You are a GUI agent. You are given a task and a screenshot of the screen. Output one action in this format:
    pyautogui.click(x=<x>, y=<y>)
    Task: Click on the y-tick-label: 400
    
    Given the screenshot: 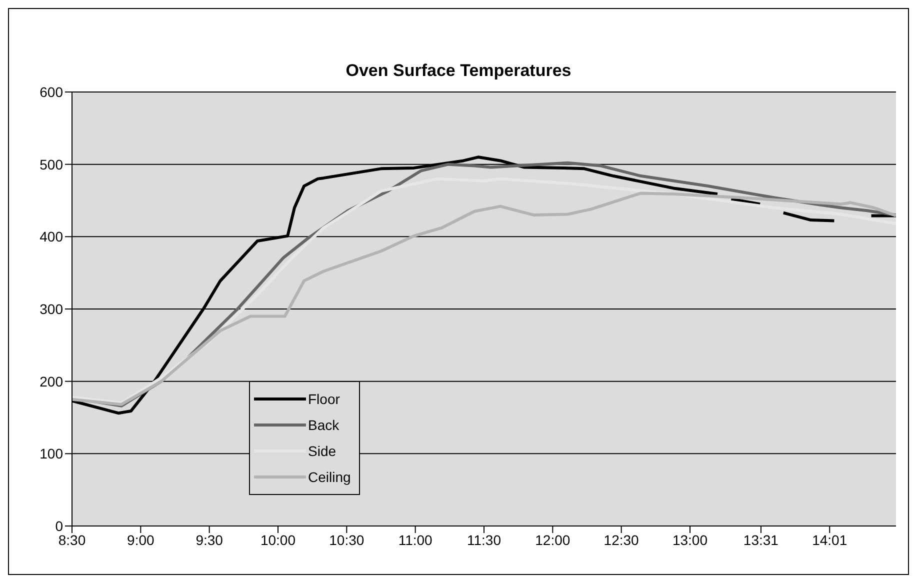 What is the action you would take?
    pyautogui.click(x=52, y=236)
    